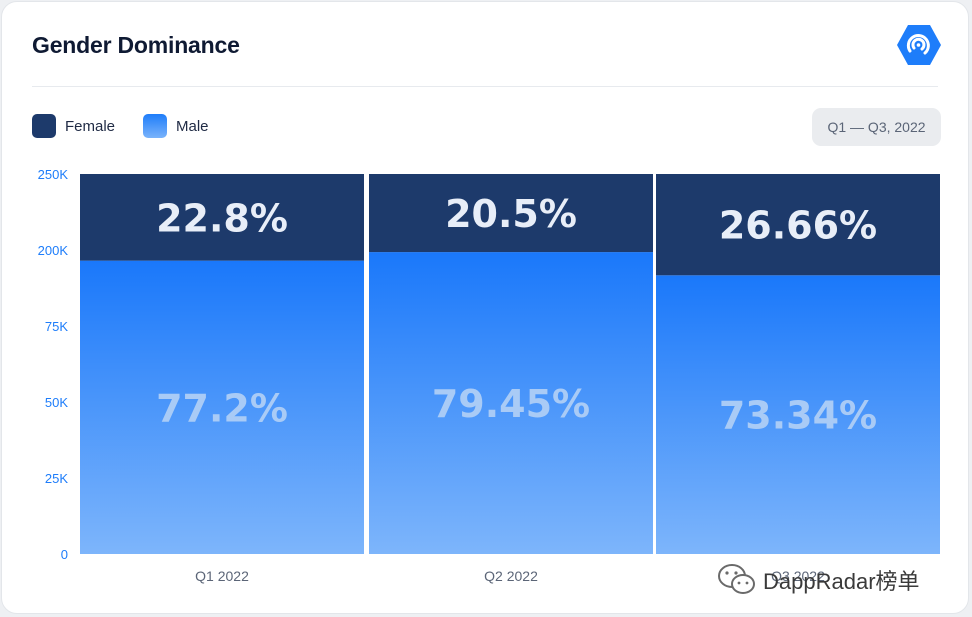 The image size is (972, 617). I want to click on data-label-male: 77.2%, so click(222, 408).